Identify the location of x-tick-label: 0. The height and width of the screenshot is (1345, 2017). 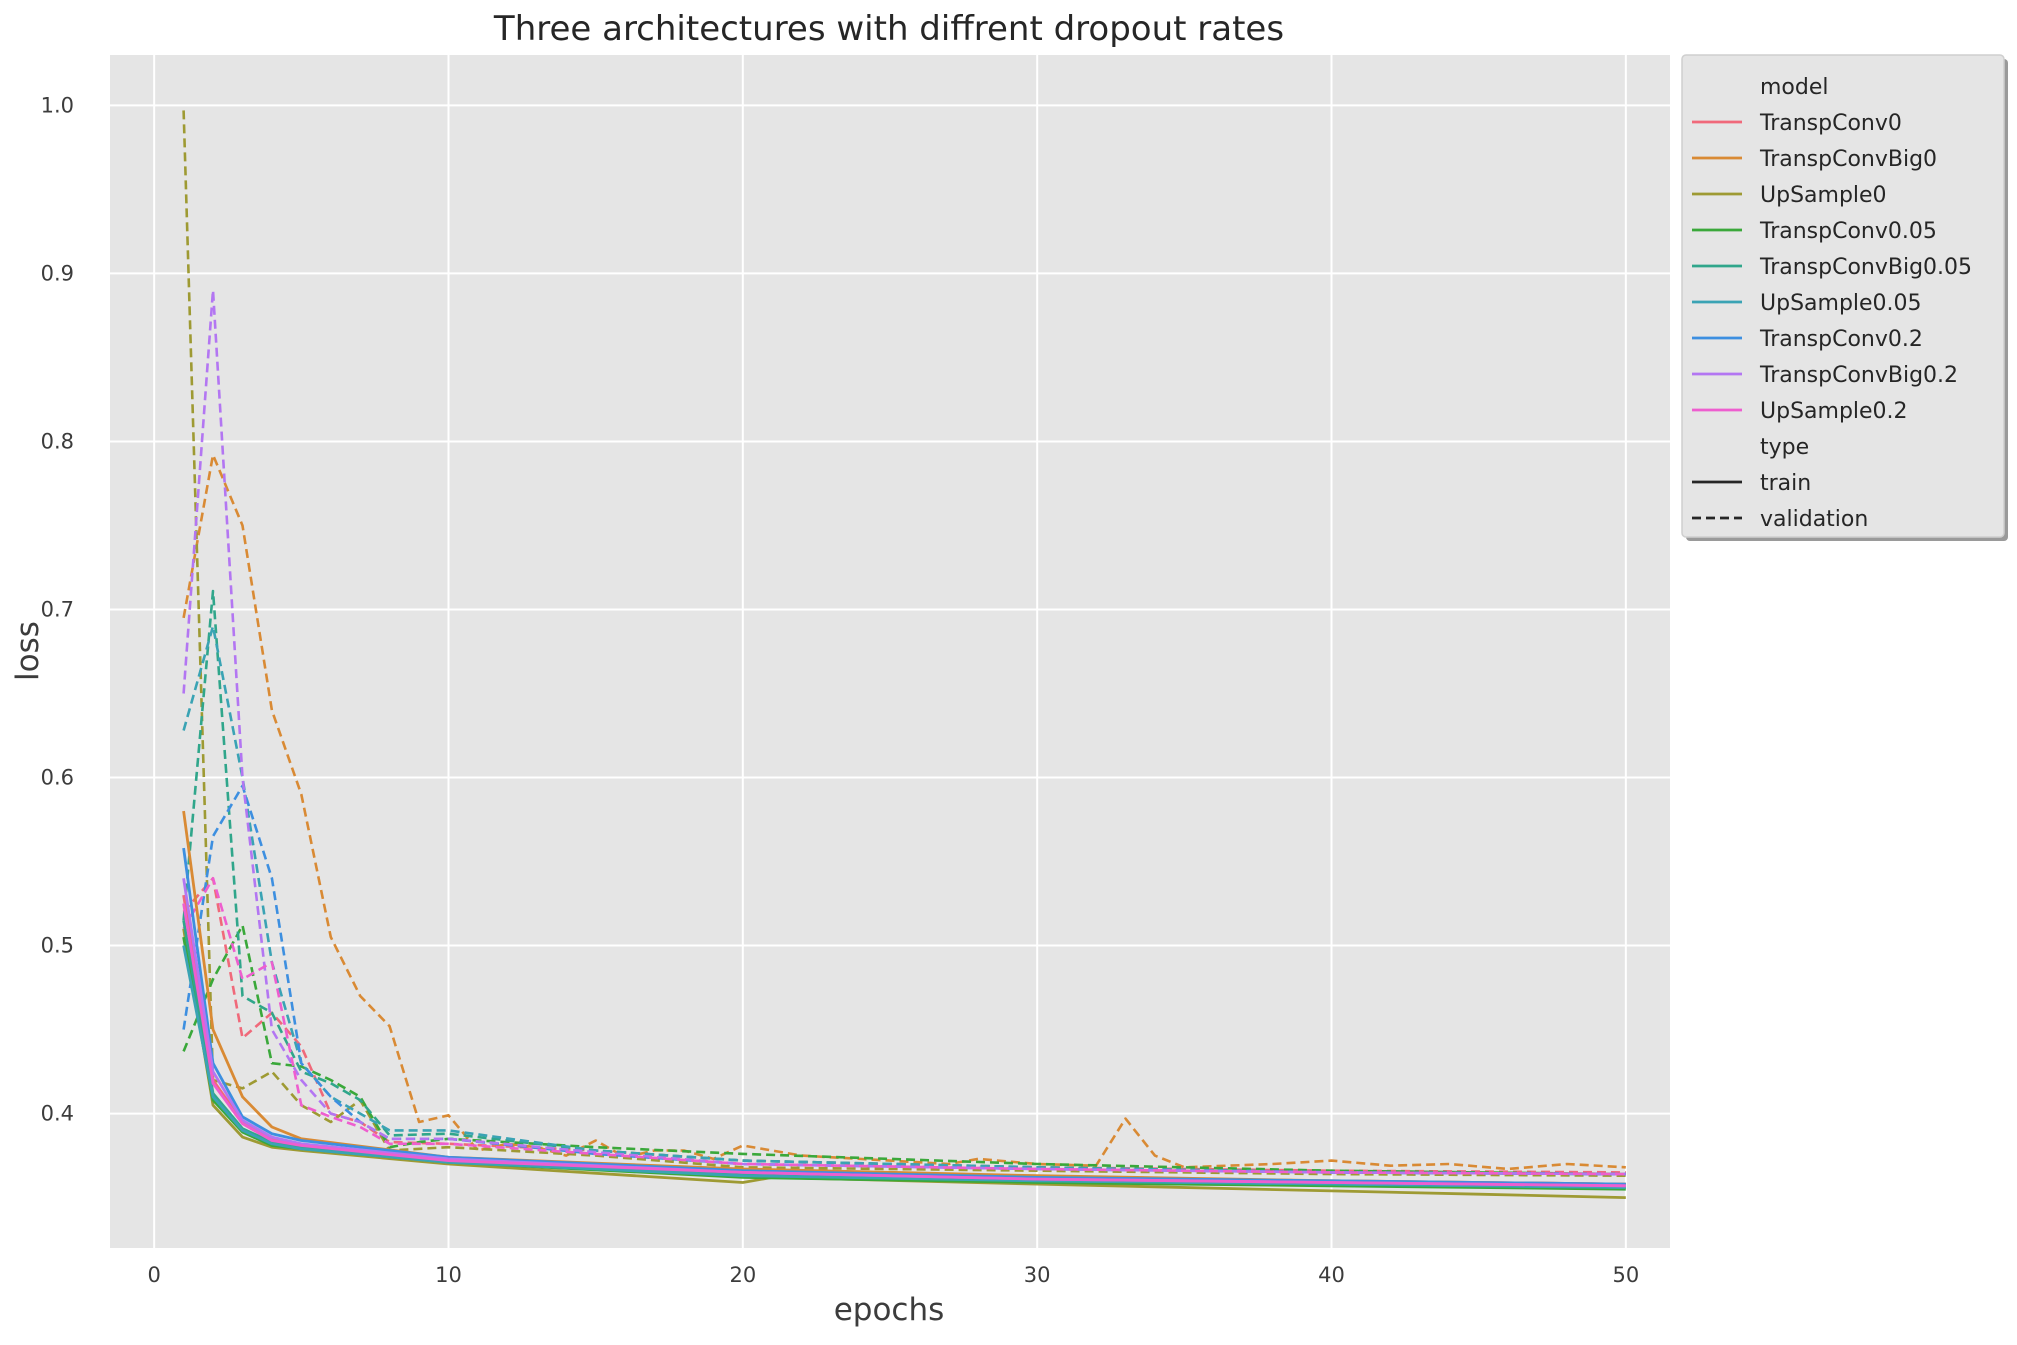
(153, 1275).